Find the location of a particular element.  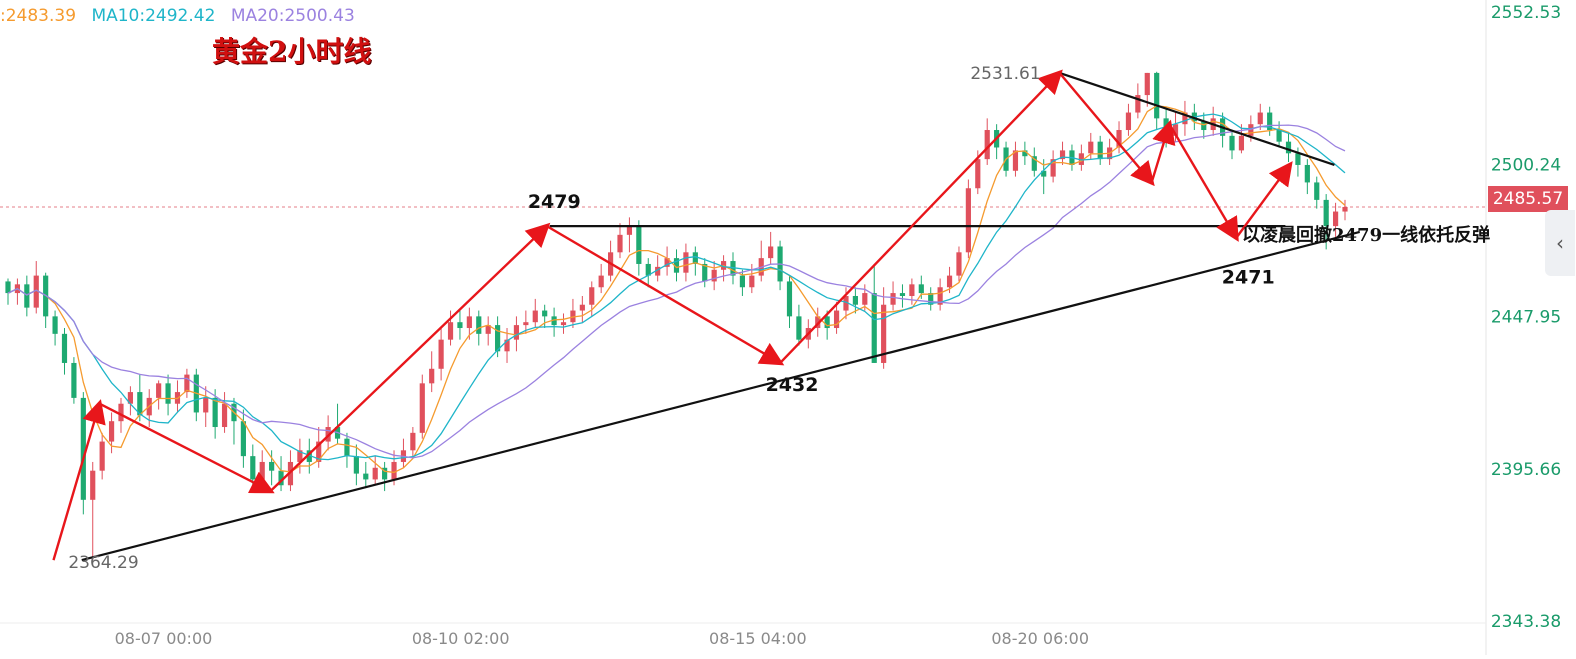

side-panel-toggle-button: ‹ is located at coordinates (1560, 243).